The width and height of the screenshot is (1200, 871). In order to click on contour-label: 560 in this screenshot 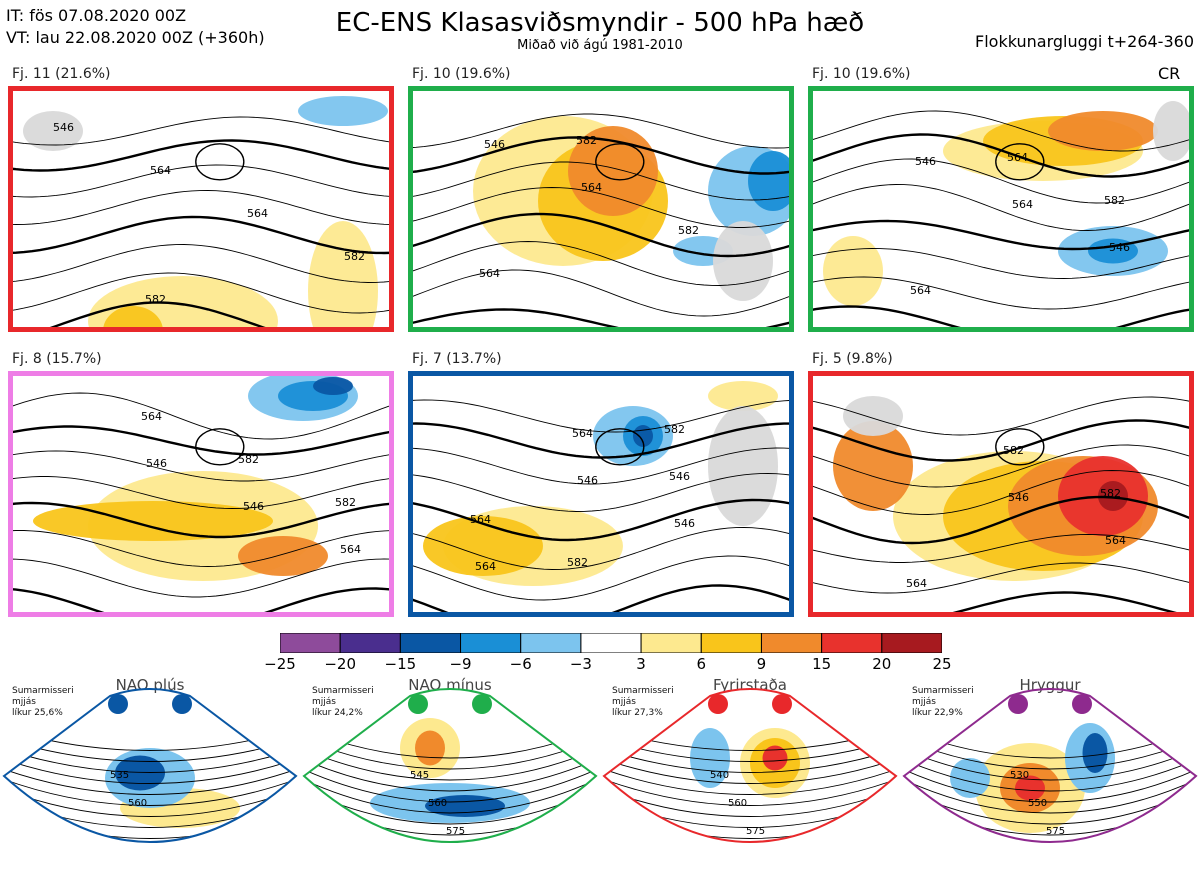, I will do `click(437, 803)`.